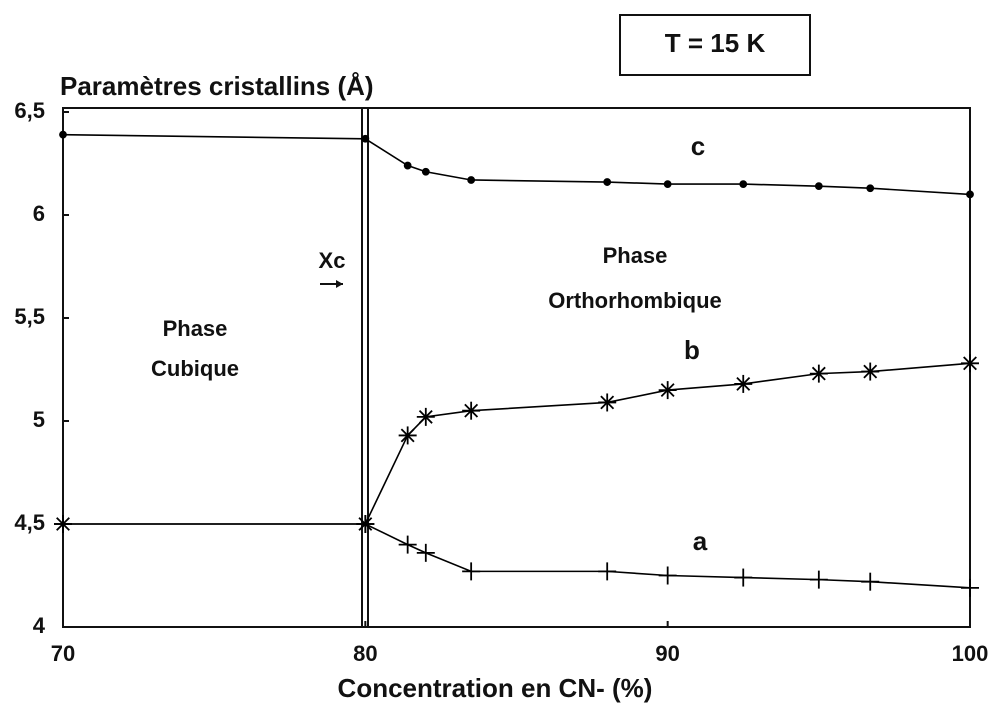 Image resolution: width=993 pixels, height=710 pixels. Describe the element at coordinates (700, 541) in the screenshot. I see `series-label: a` at that location.